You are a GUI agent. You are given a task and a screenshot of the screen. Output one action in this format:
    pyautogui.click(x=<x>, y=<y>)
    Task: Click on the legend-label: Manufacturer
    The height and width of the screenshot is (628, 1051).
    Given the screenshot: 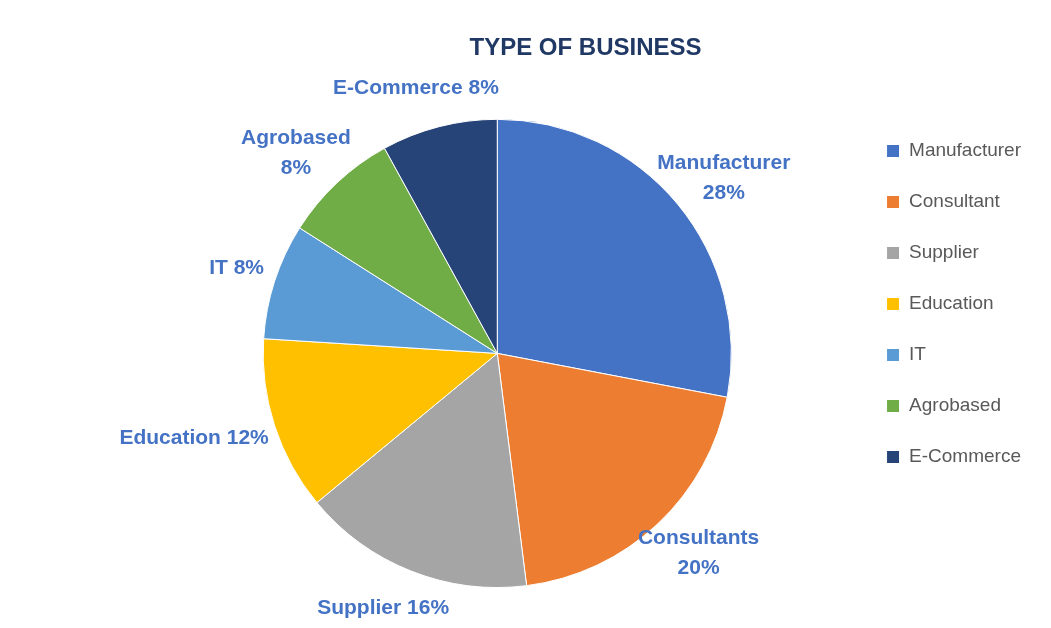 What is the action you would take?
    pyautogui.click(x=965, y=150)
    